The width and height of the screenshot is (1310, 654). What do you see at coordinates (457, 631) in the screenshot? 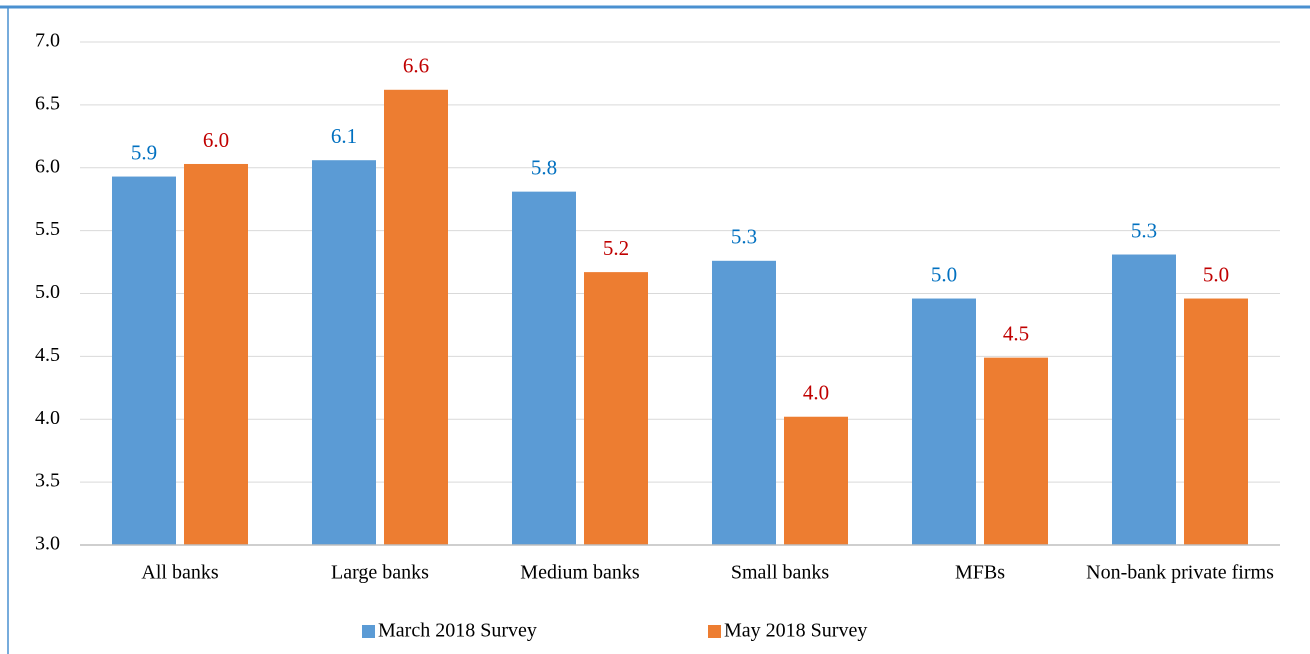
I see `legend-label: March 2018 Survey` at bounding box center [457, 631].